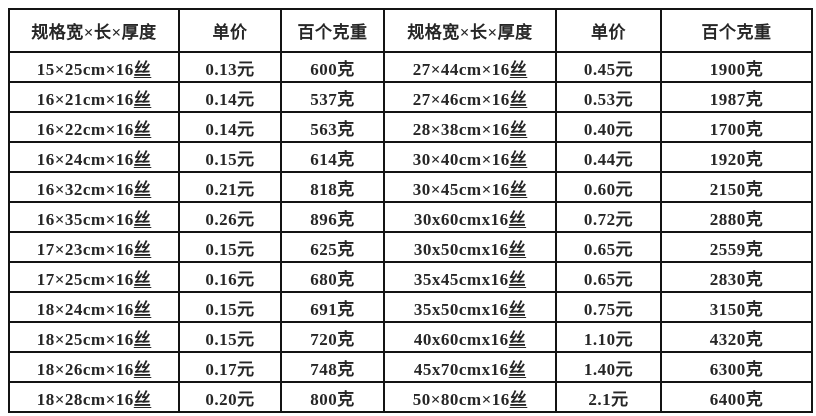 The image size is (816, 416). I want to click on weight-cell: 3150克, so click(736, 307).